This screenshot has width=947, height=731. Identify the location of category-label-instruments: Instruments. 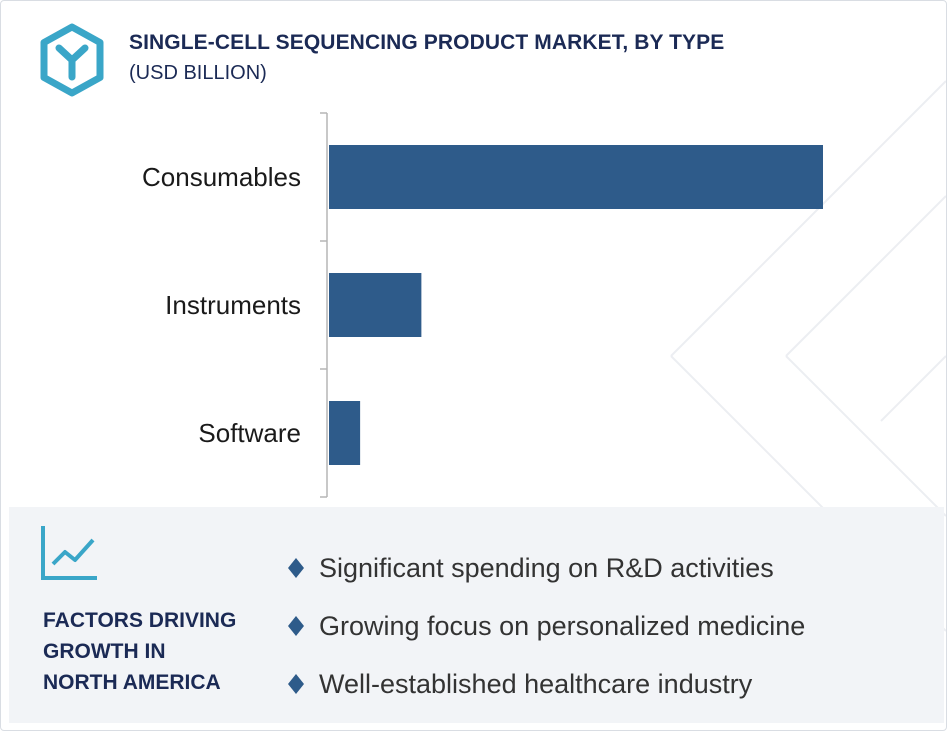
(233, 305).